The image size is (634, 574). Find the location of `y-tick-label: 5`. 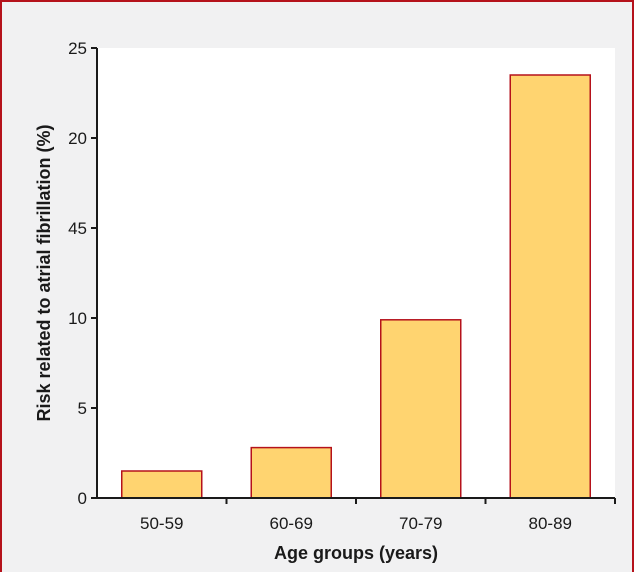

y-tick-label: 5 is located at coordinates (82, 408).